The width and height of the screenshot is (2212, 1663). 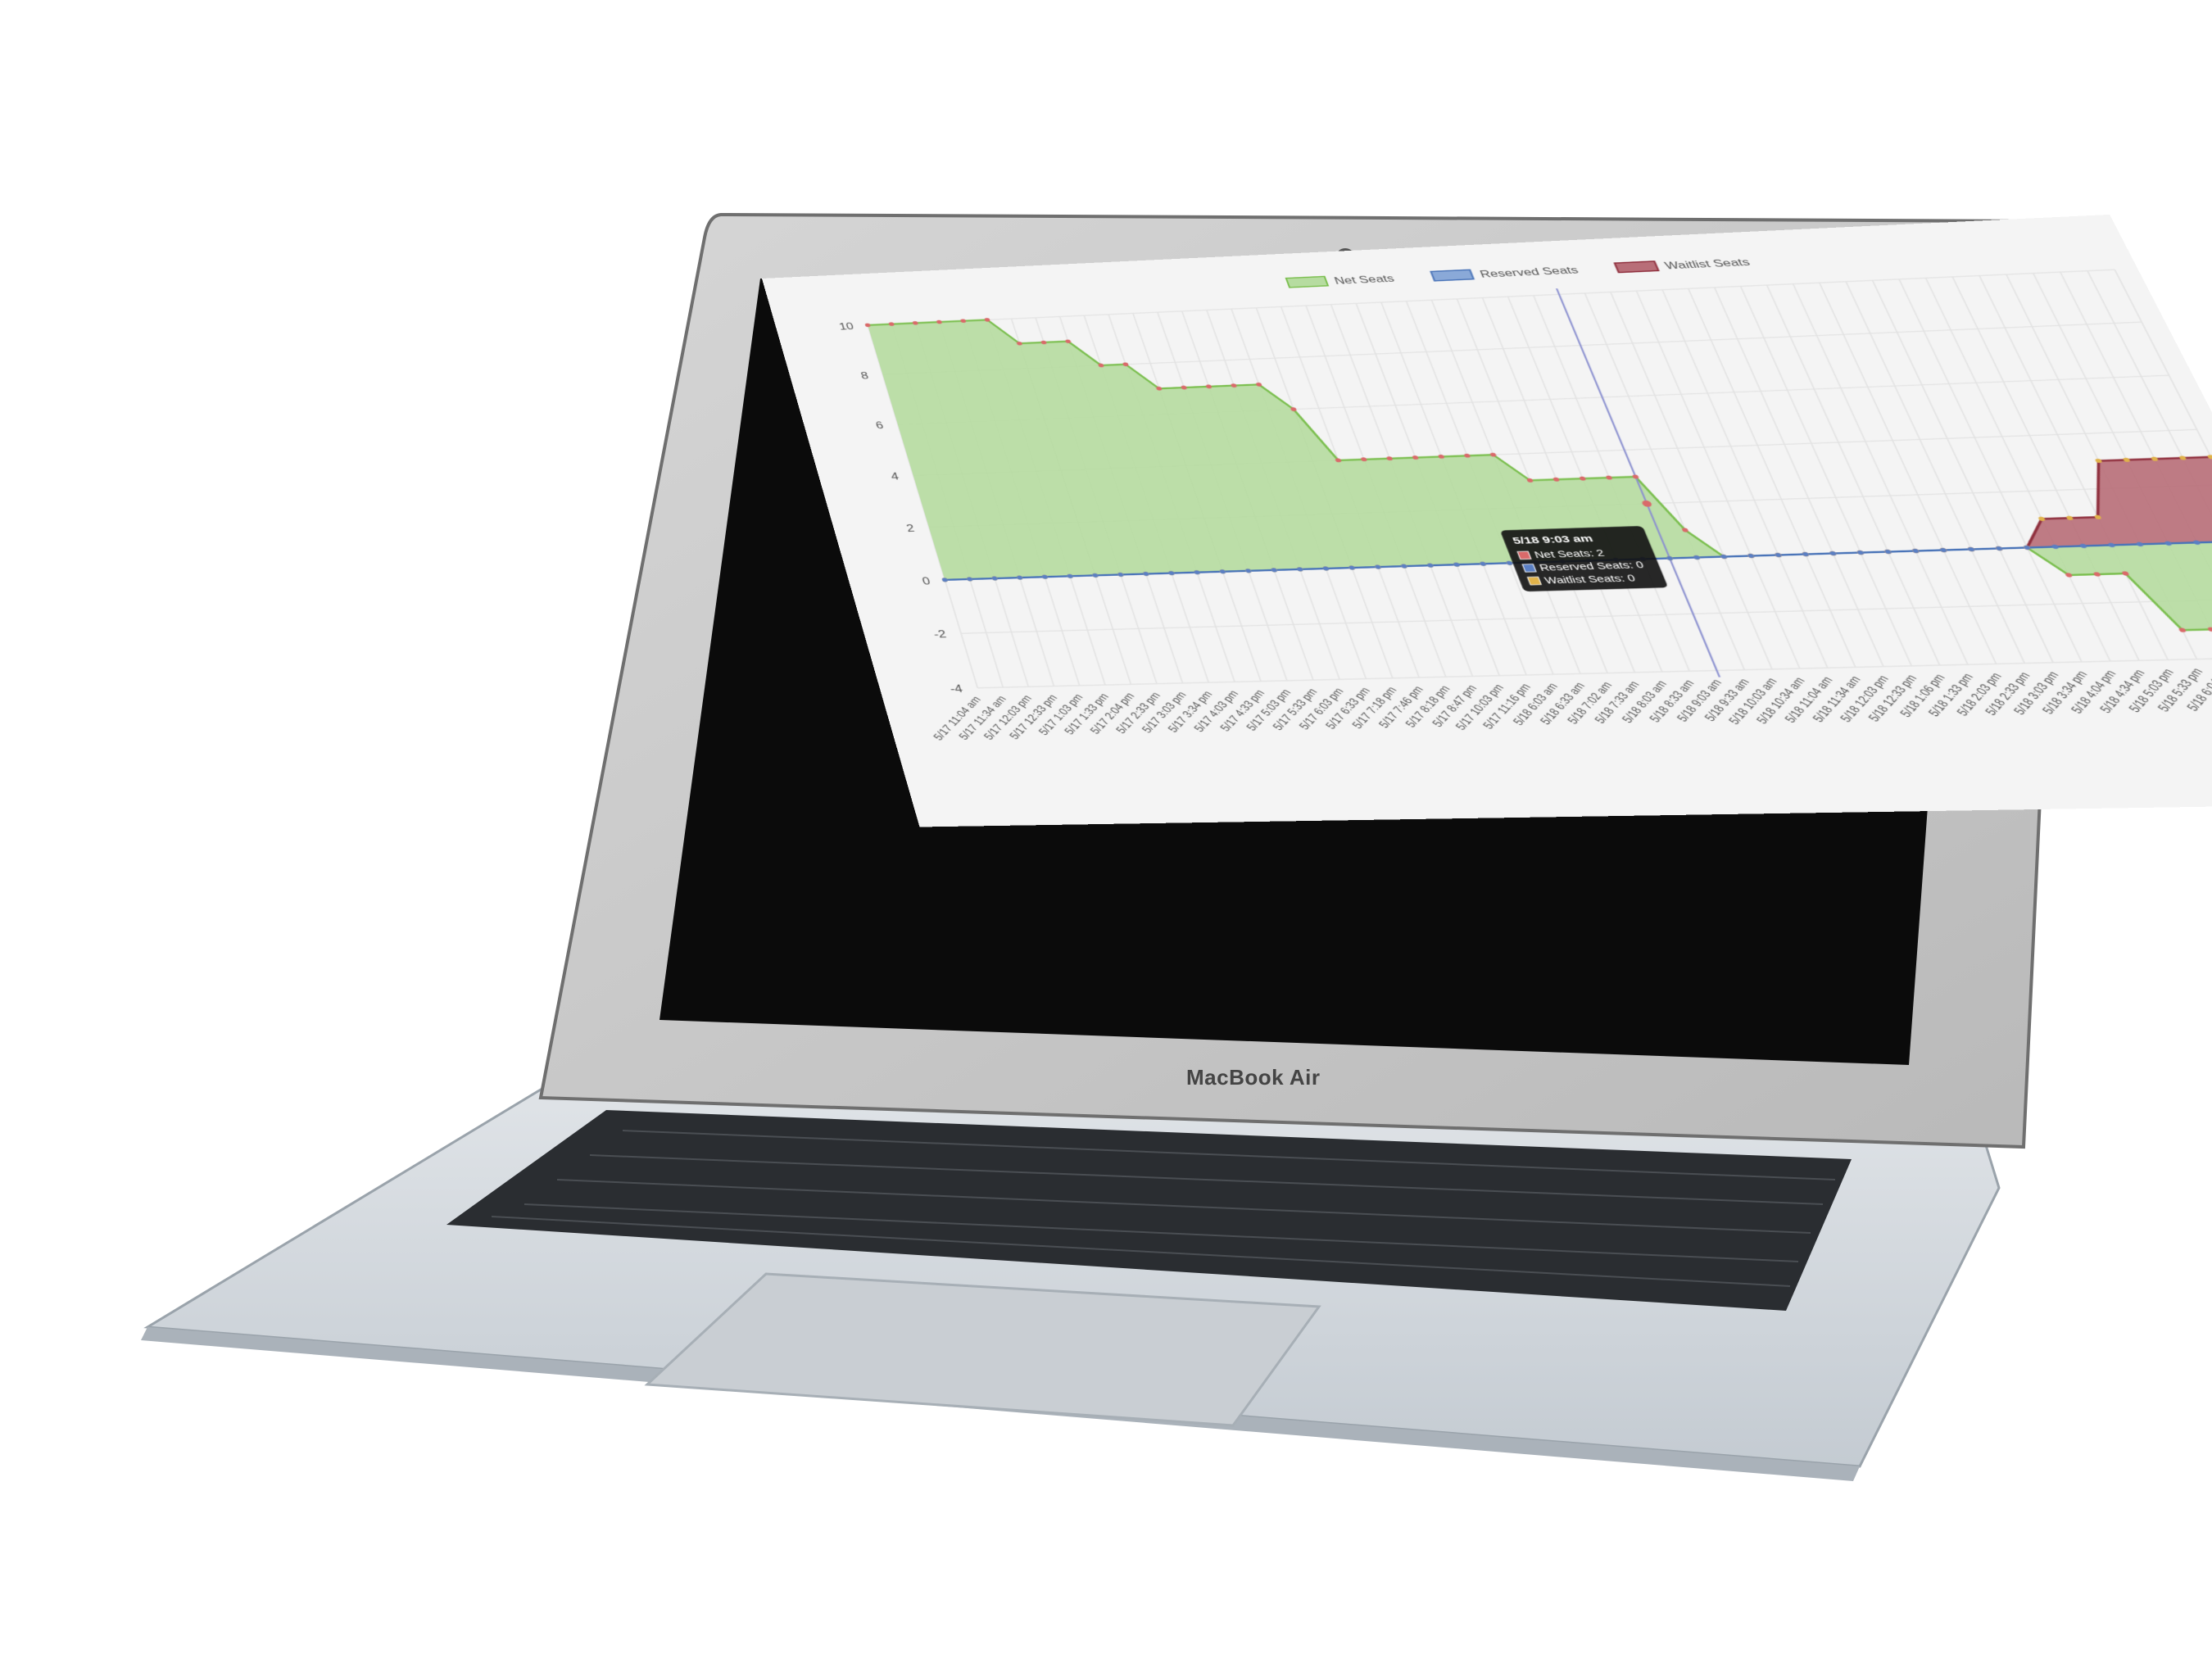 I want to click on tooltip-line: Net Seats: 2, so click(x=1570, y=554).